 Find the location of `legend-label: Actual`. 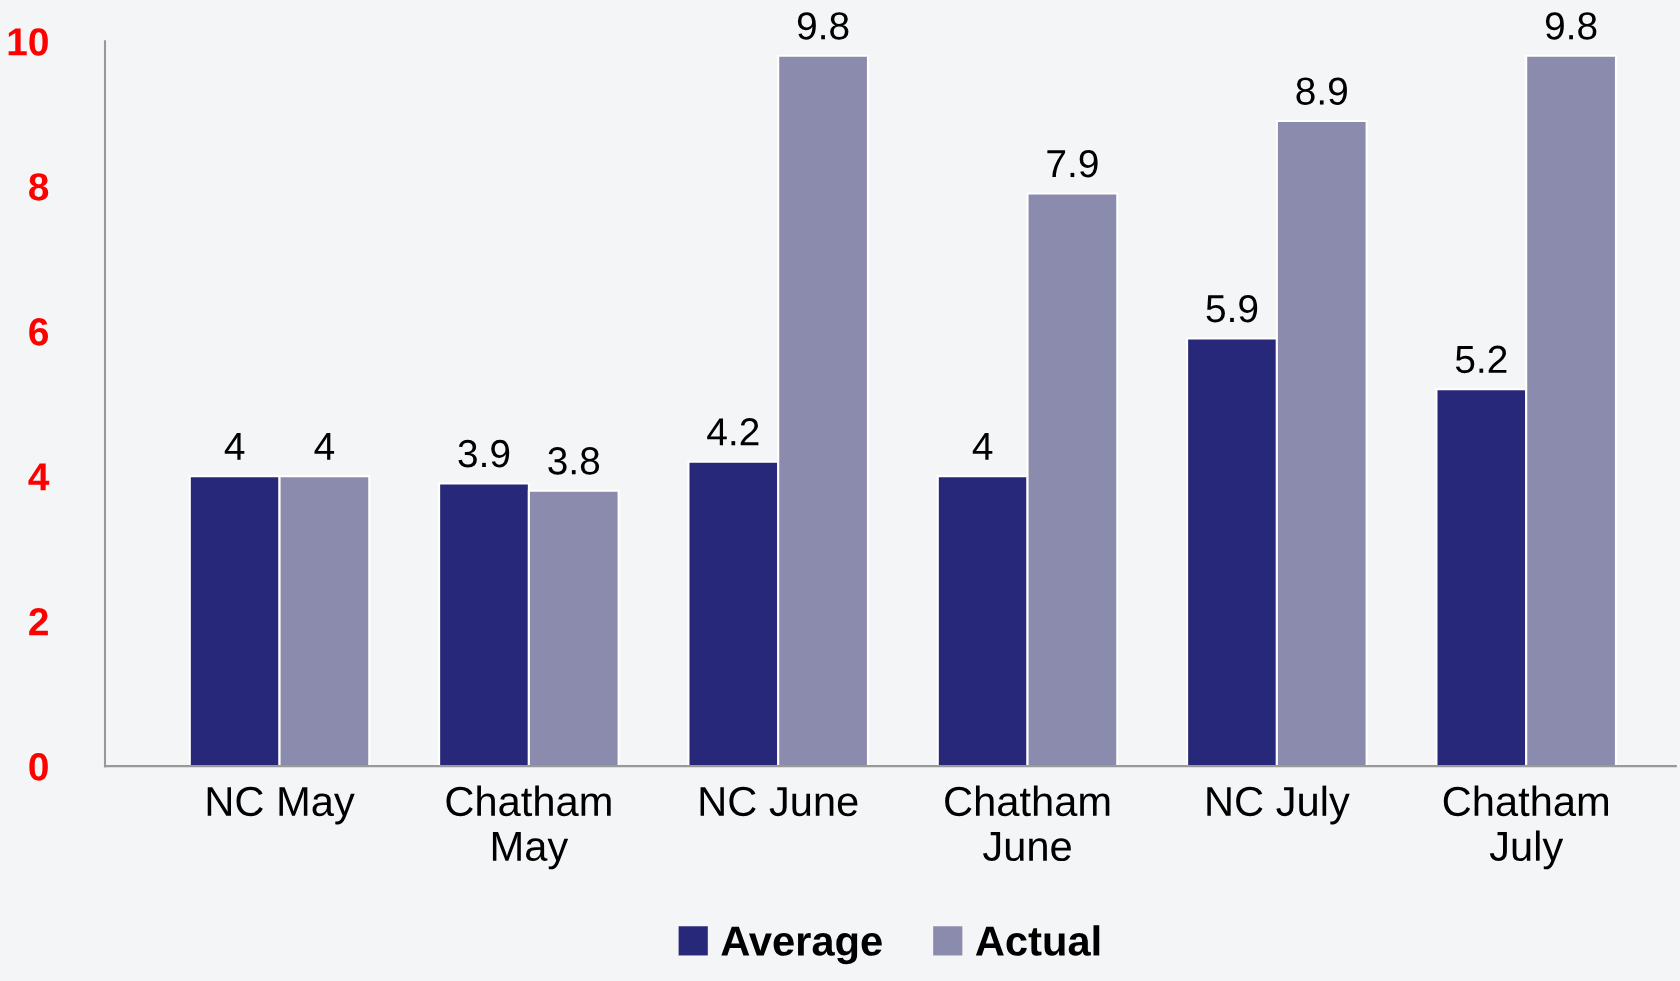

legend-label: Actual is located at coordinates (1037, 940).